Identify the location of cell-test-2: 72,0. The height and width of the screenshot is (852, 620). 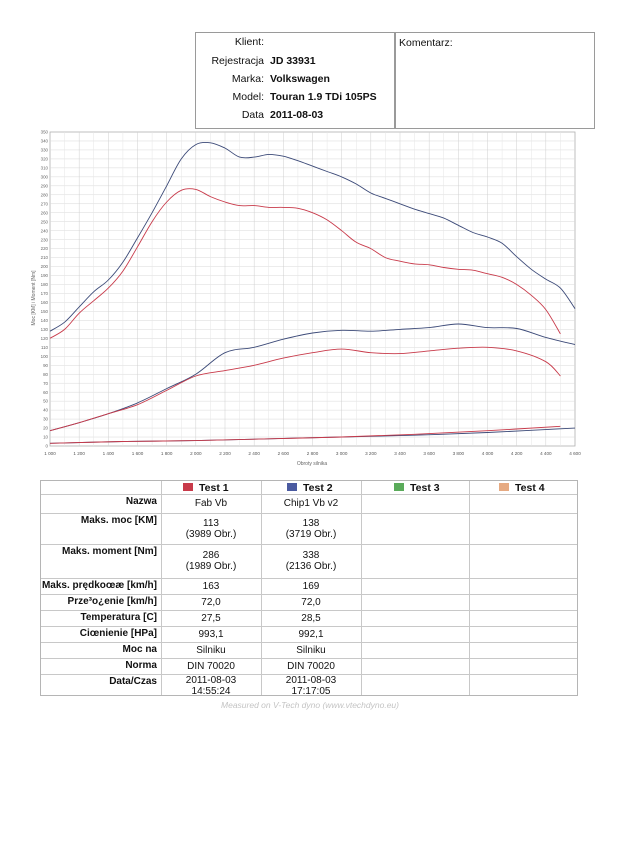
(311, 602).